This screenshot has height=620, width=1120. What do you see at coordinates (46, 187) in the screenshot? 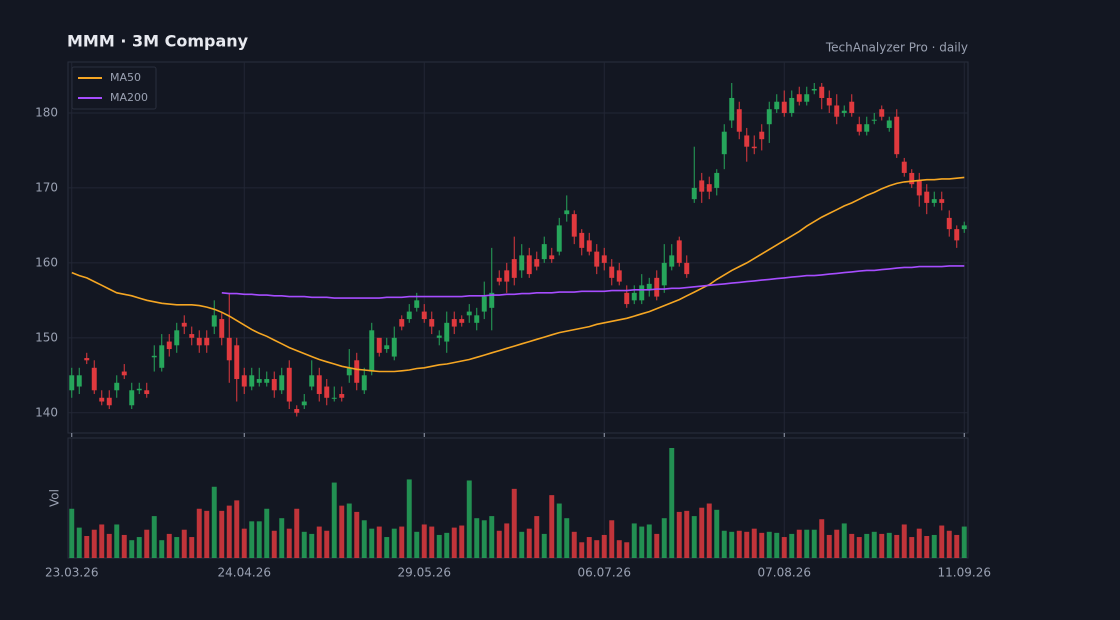
I see `y-tick-label: 170` at bounding box center [46, 187].